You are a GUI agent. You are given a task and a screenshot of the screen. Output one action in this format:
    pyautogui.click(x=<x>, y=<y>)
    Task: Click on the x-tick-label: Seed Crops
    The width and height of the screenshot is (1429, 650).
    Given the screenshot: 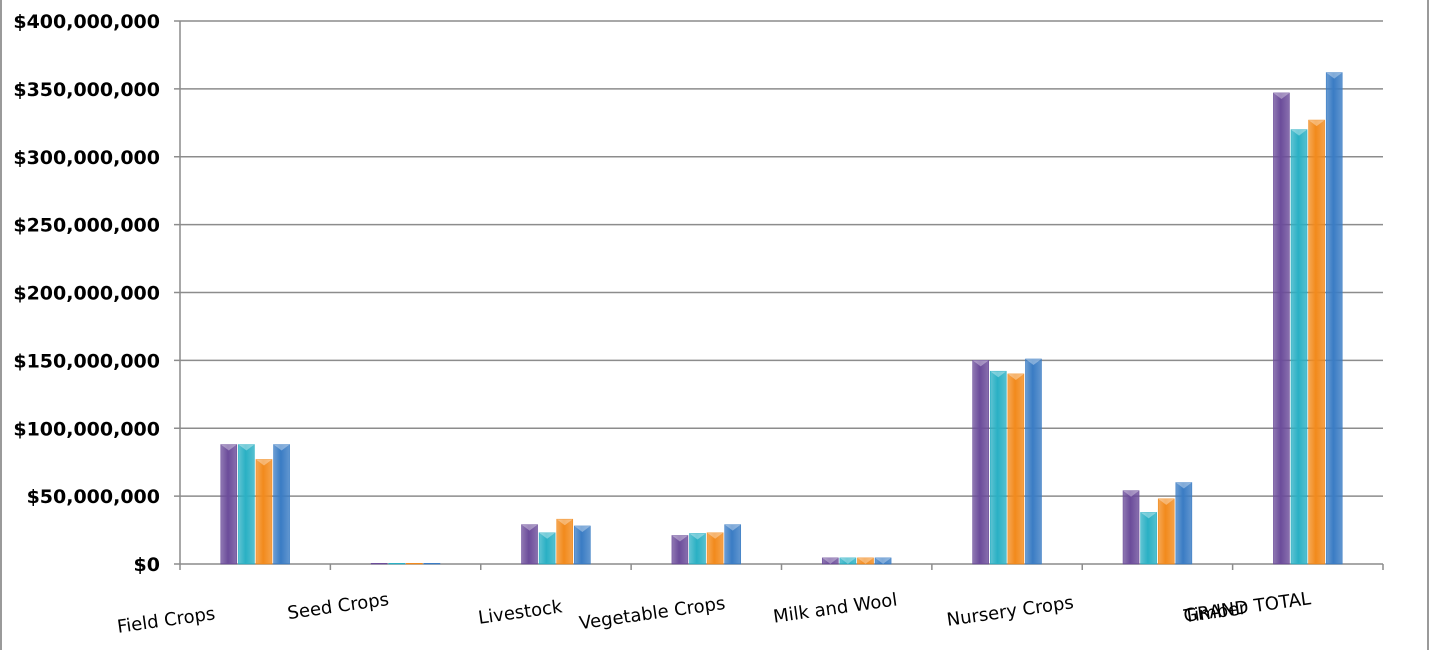 What is the action you would take?
    pyautogui.click(x=338, y=606)
    